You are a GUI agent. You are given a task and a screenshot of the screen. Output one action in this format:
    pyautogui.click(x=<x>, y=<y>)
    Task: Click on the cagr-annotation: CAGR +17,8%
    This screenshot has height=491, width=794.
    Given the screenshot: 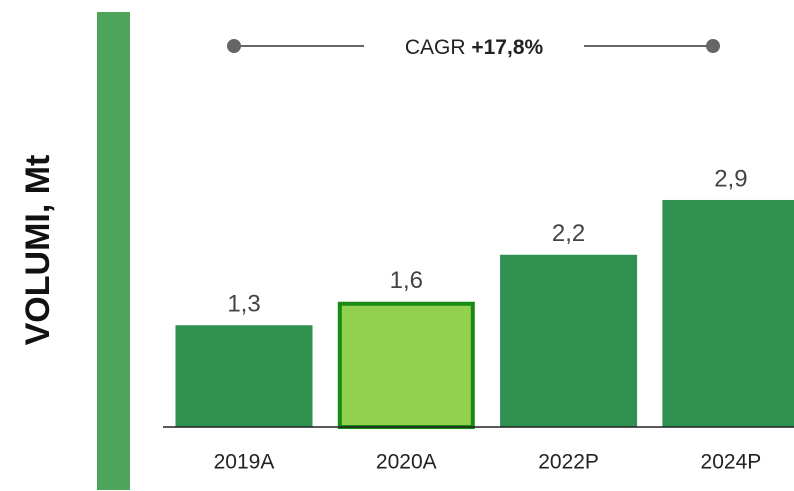 What is the action you would take?
    pyautogui.click(x=474, y=47)
    